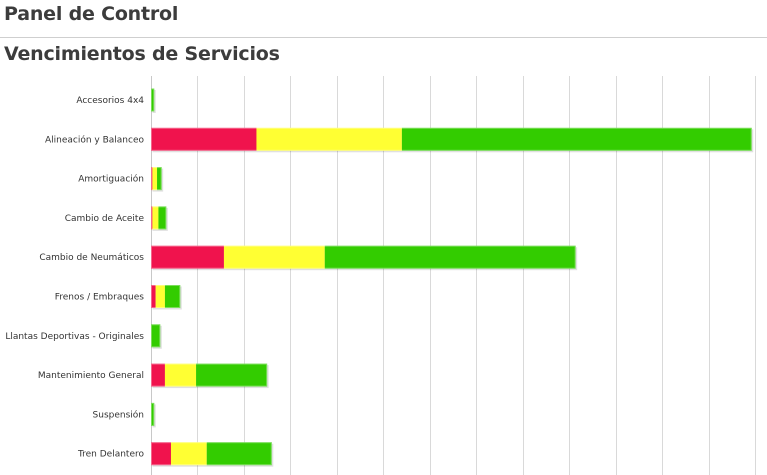 The width and height of the screenshot is (767, 475). I want to click on category-label: Frenos / Embraques, so click(100, 298).